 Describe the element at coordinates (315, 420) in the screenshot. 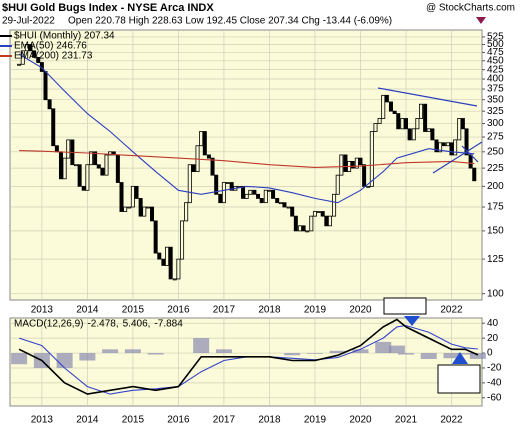

I see `x-tick-label: 2019` at that location.